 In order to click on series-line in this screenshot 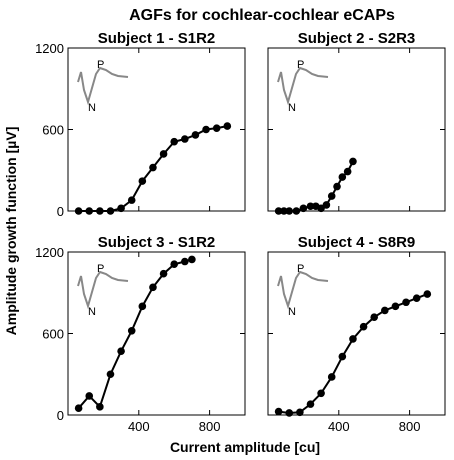, I will do `click(353, 353)`.